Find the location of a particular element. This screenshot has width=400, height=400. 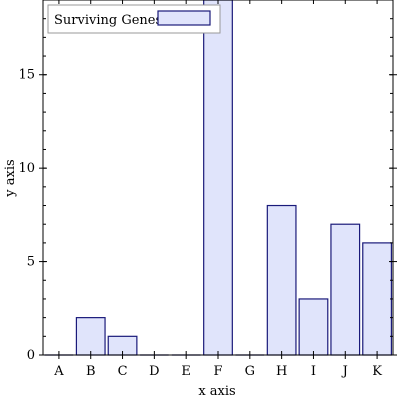

x-tick-label-H: H is located at coordinates (281, 371).